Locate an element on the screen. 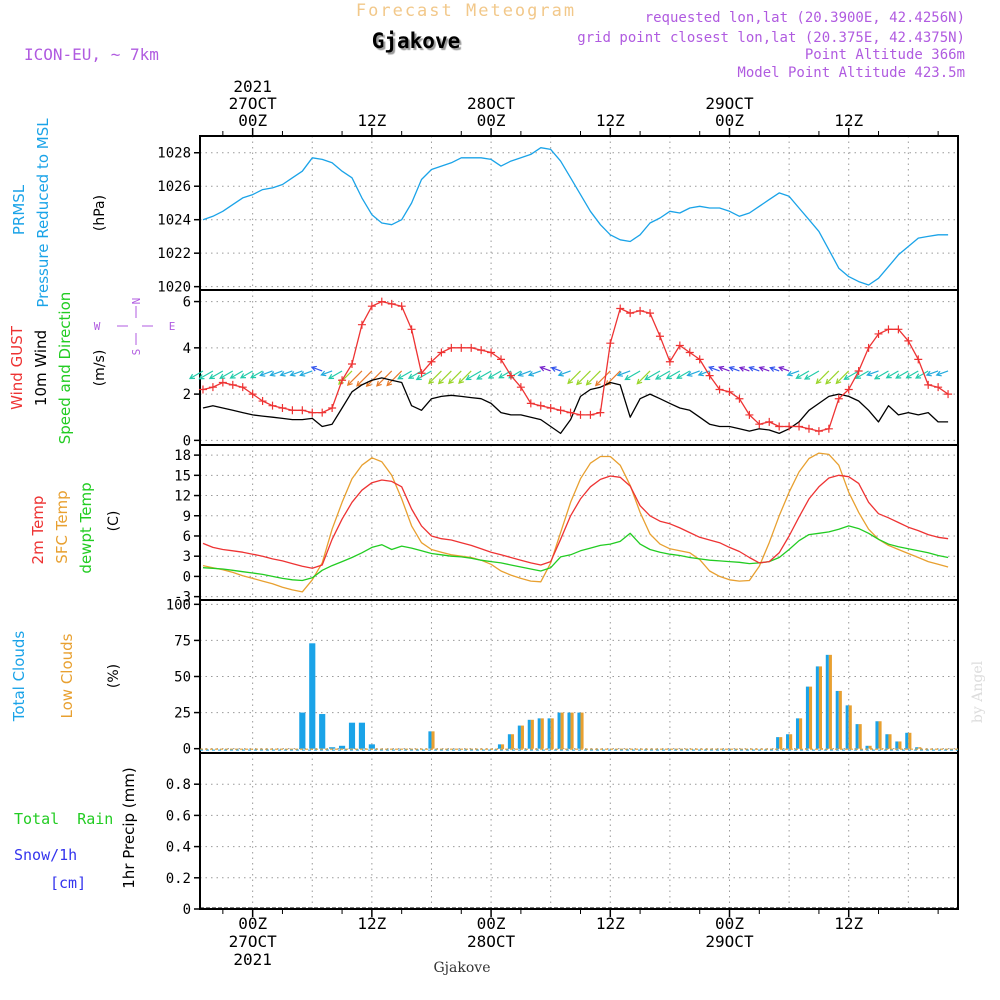  point-altitude: Point Altitude 366m is located at coordinates (885, 55).